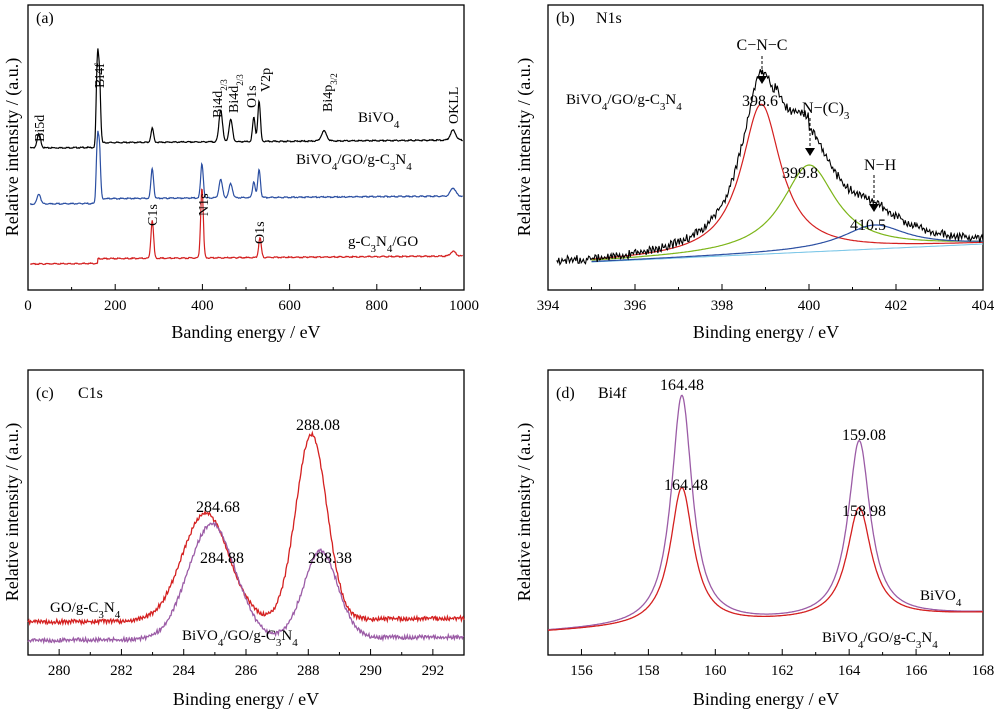  I want to click on peak-label-159-08: 159.08, so click(864, 435).